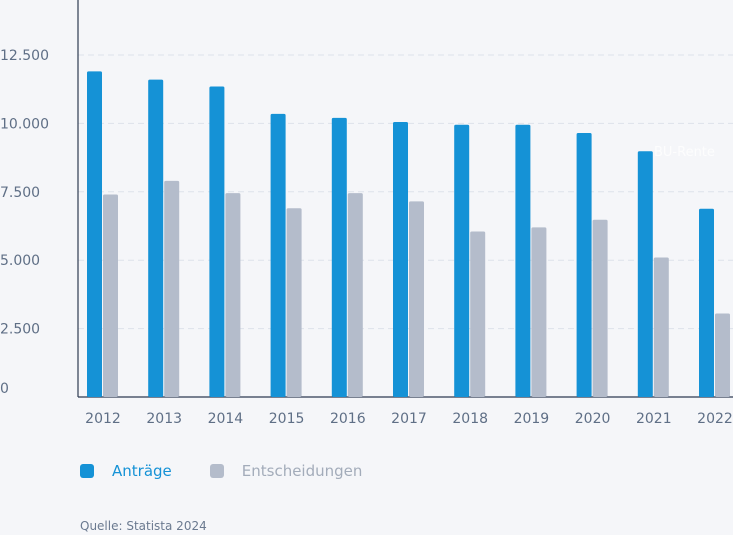 The height and width of the screenshot is (535, 733). I want to click on y-tick-label: 5.000, so click(20, 261).